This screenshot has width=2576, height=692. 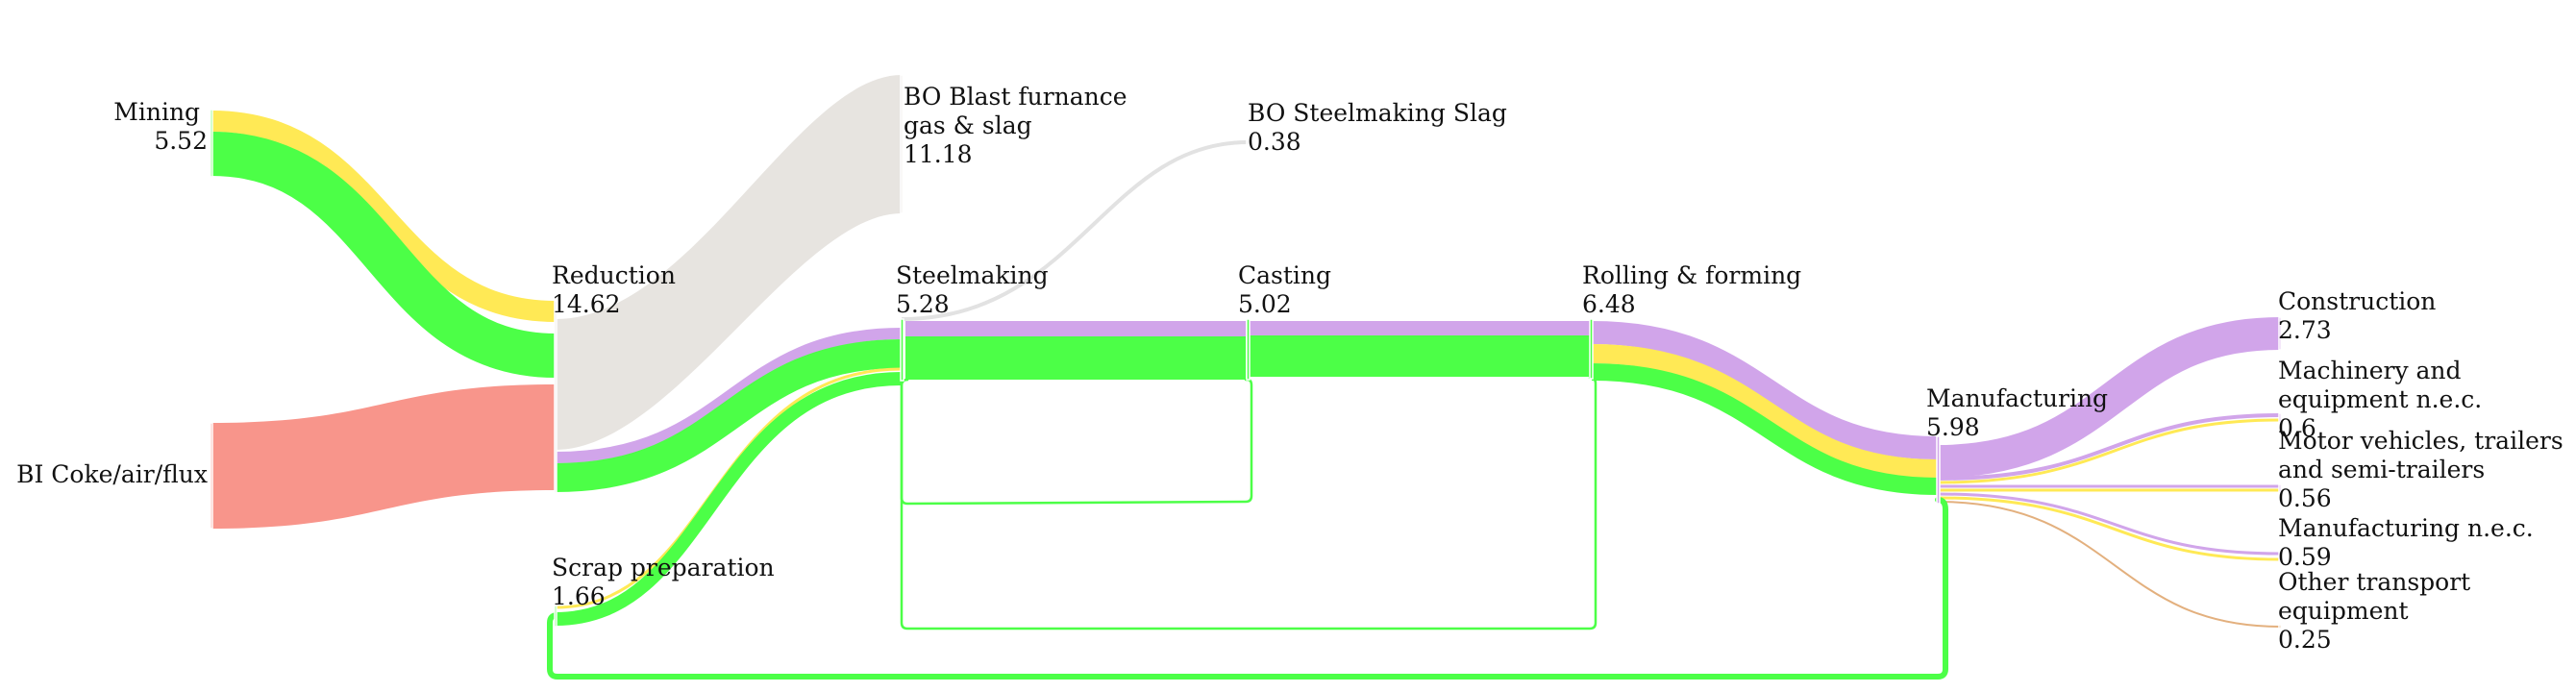 What do you see at coordinates (1076, 442) in the screenshot?
I see `loop-casting-steelmaking` at bounding box center [1076, 442].